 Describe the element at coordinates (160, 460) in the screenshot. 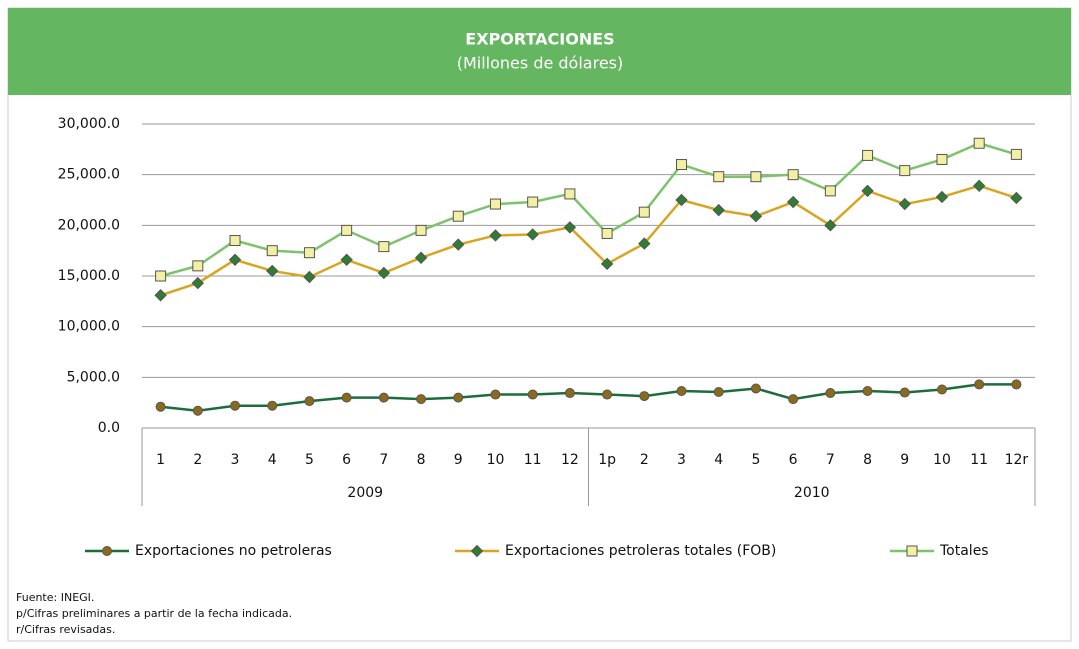

I see `x-tick-label: 1` at that location.